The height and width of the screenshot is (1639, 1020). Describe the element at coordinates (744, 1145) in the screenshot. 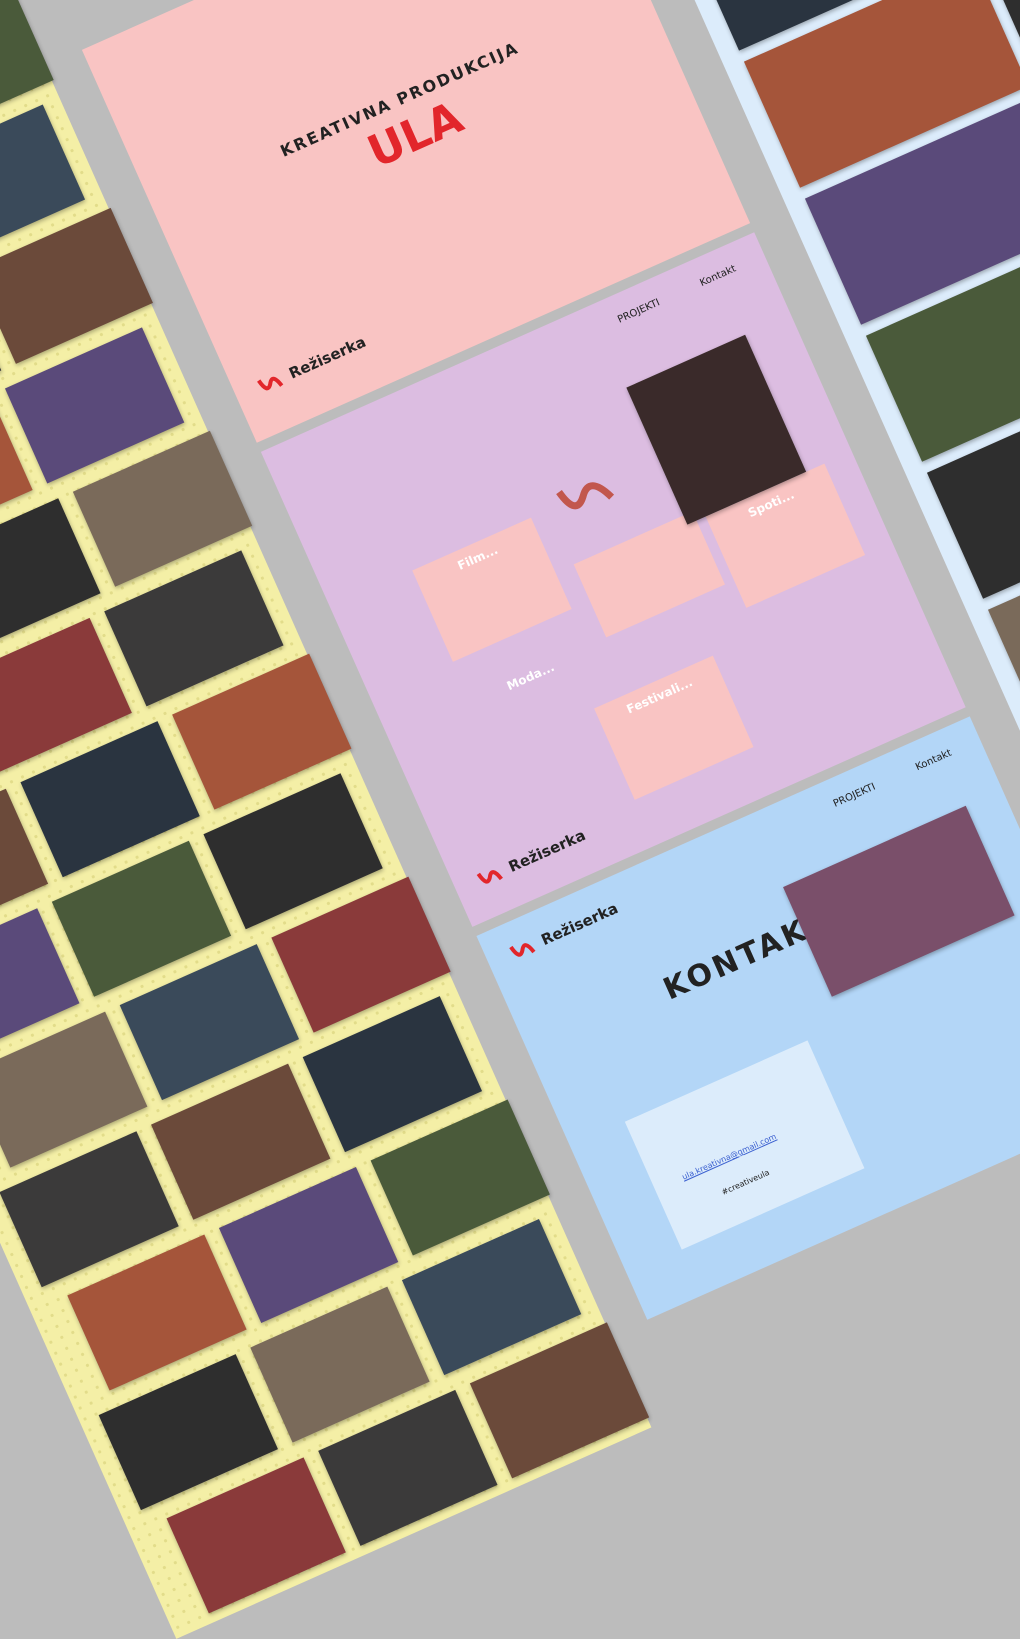

I see `contact-box: ula.kreativna@gmail.com #creativeula` at that location.